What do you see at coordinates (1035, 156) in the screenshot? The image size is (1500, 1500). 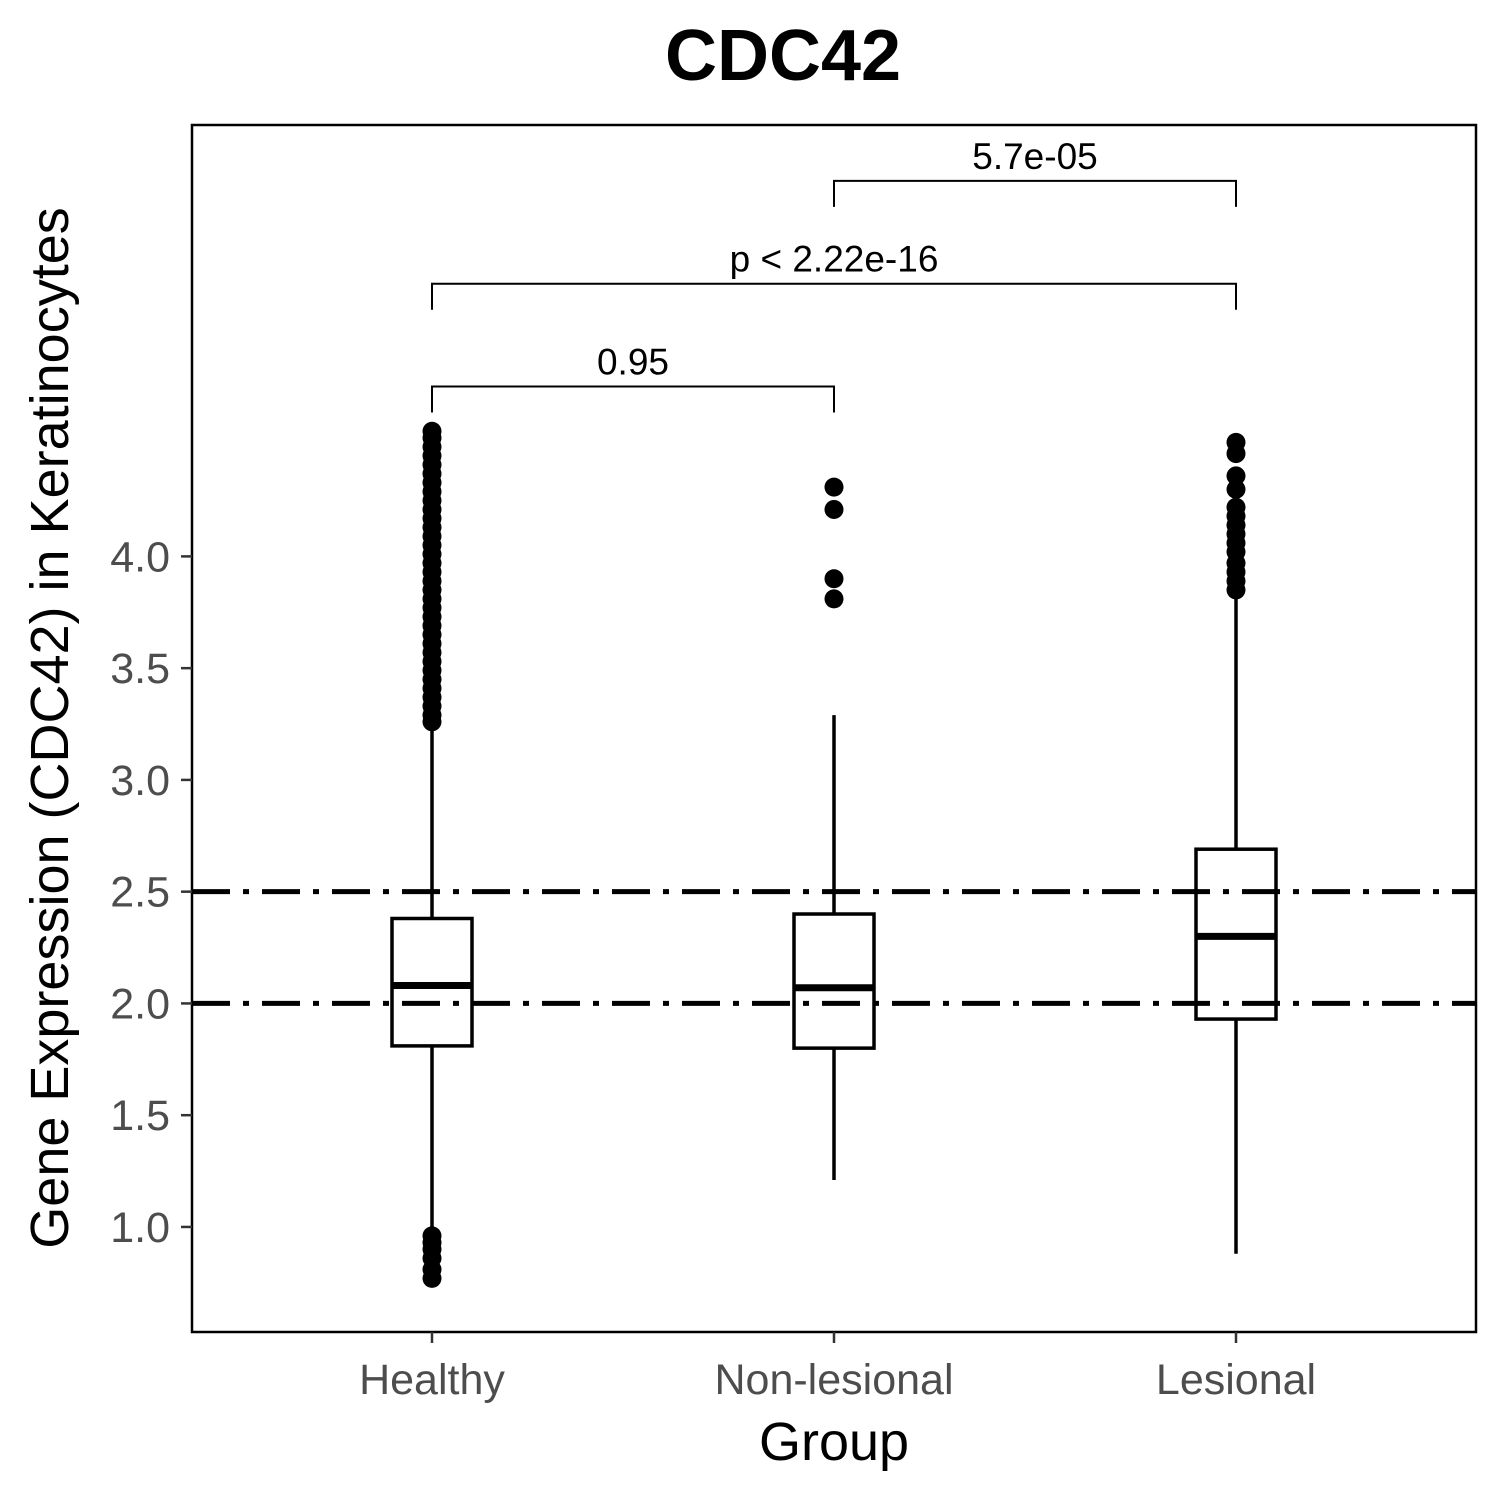 I see `p-value-label: 5.7e-05` at bounding box center [1035, 156].